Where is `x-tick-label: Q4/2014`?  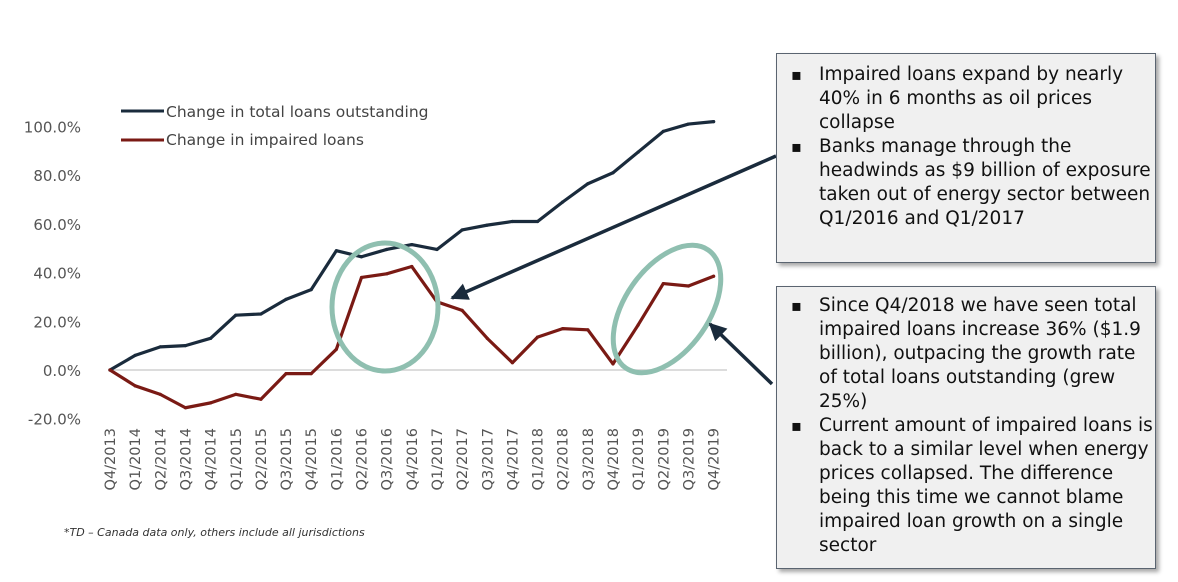
x-tick-label: Q4/2014 is located at coordinates (212, 459).